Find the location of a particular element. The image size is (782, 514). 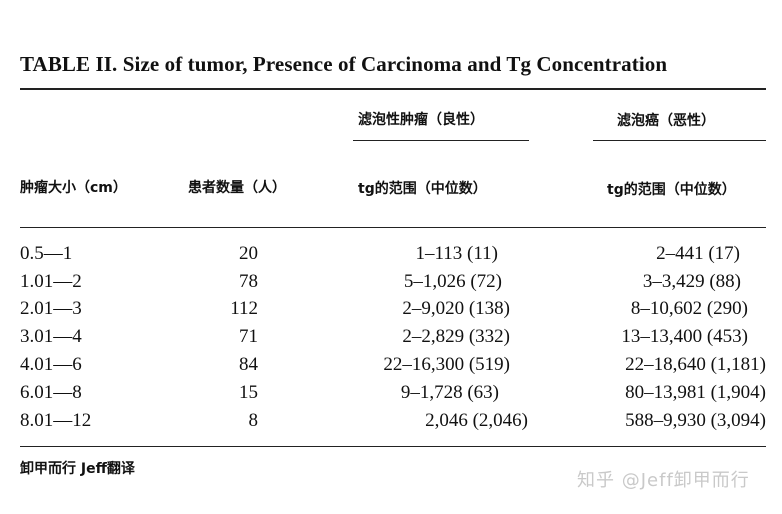

cell-tg-benign: 2–9,020 (138) is located at coordinates (456, 308).